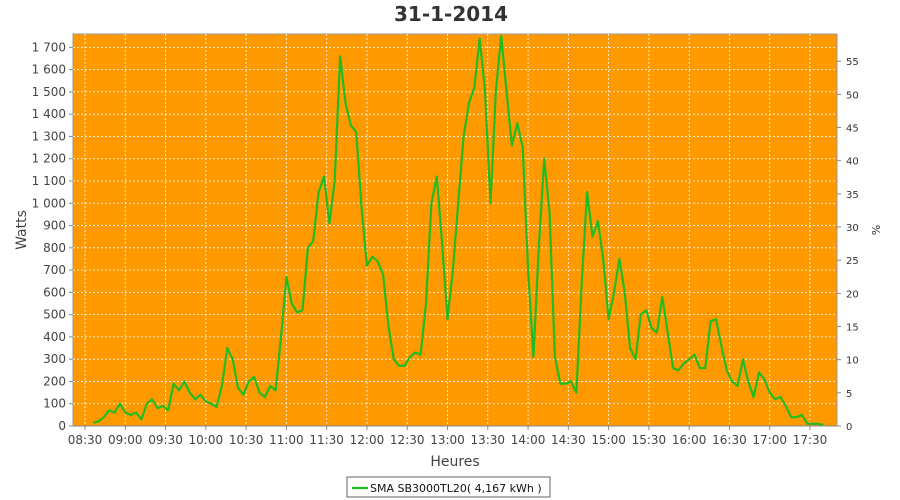  What do you see at coordinates (54, 337) in the screenshot?
I see `y-tick-label: 400` at bounding box center [54, 337].